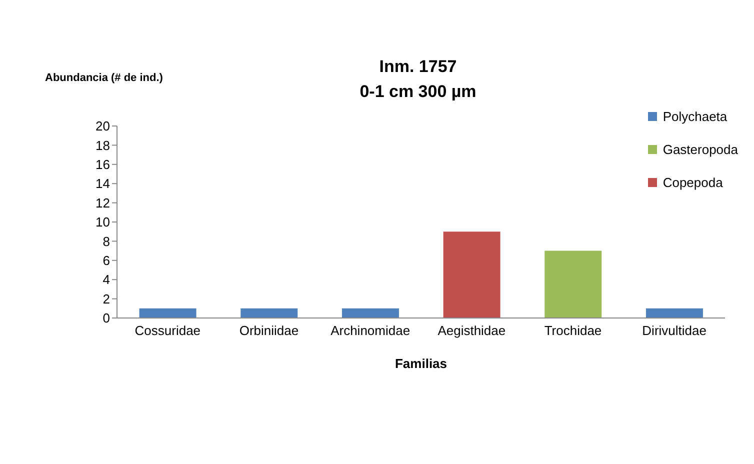 The width and height of the screenshot is (754, 464). I want to click on y-tick-label: 0, so click(106, 318).